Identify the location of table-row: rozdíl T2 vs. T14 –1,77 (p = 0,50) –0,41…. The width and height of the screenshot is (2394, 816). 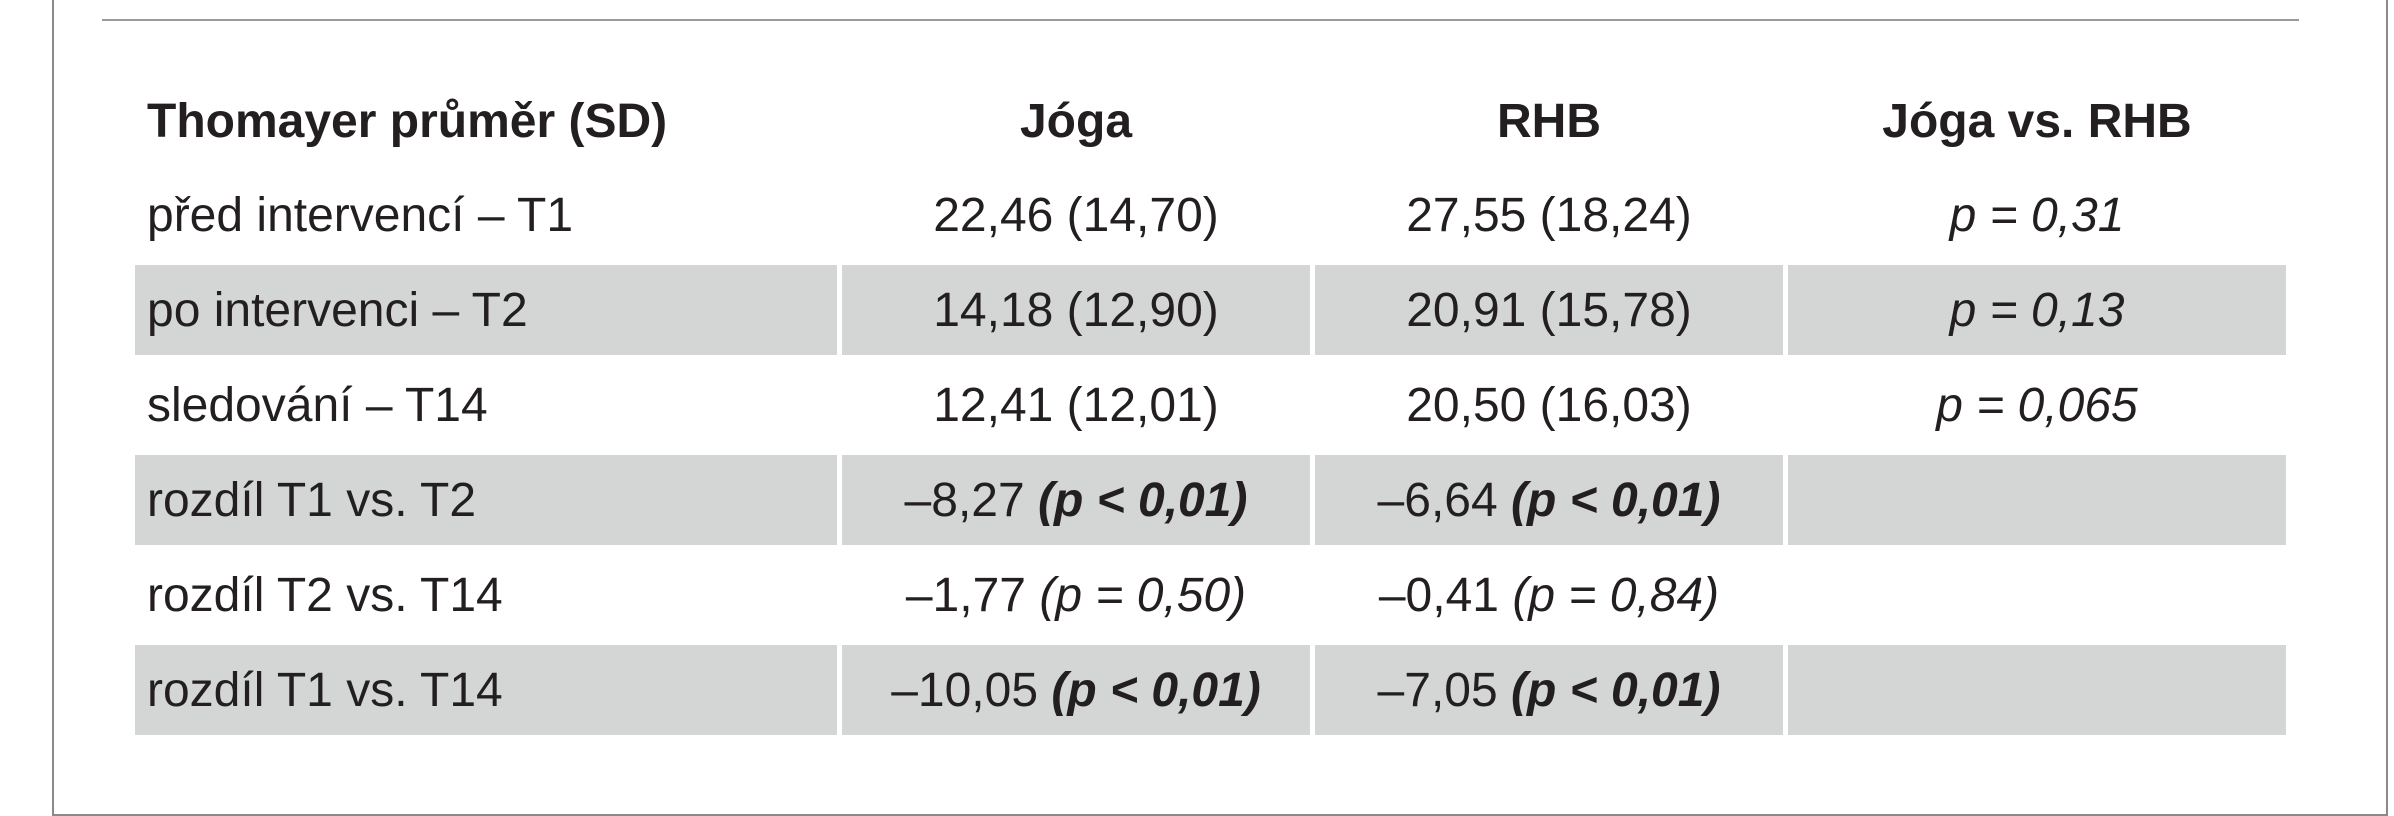
(1210, 595).